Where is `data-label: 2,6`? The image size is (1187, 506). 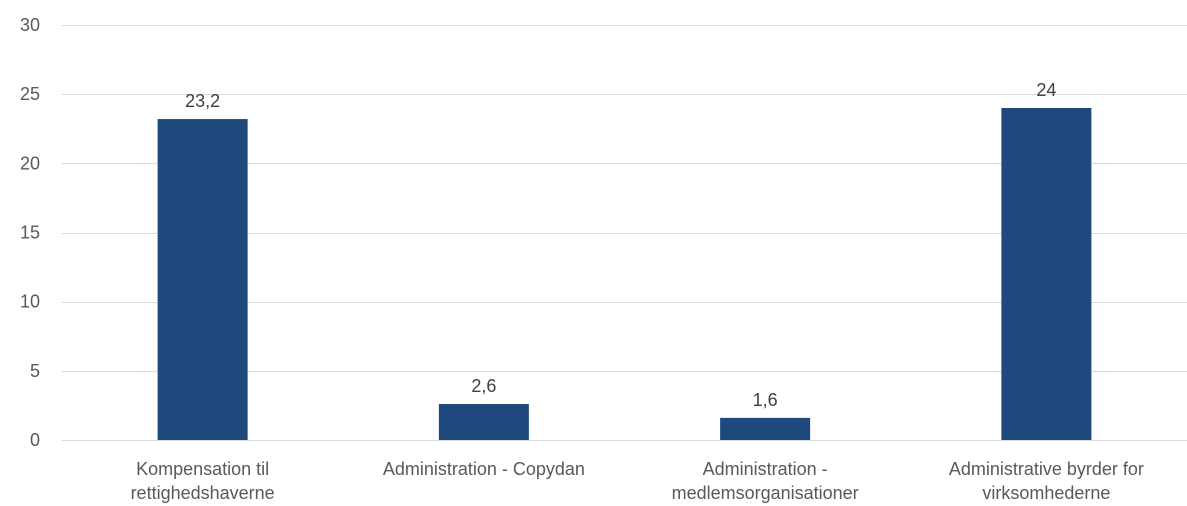
data-label: 2,6 is located at coordinates (483, 386).